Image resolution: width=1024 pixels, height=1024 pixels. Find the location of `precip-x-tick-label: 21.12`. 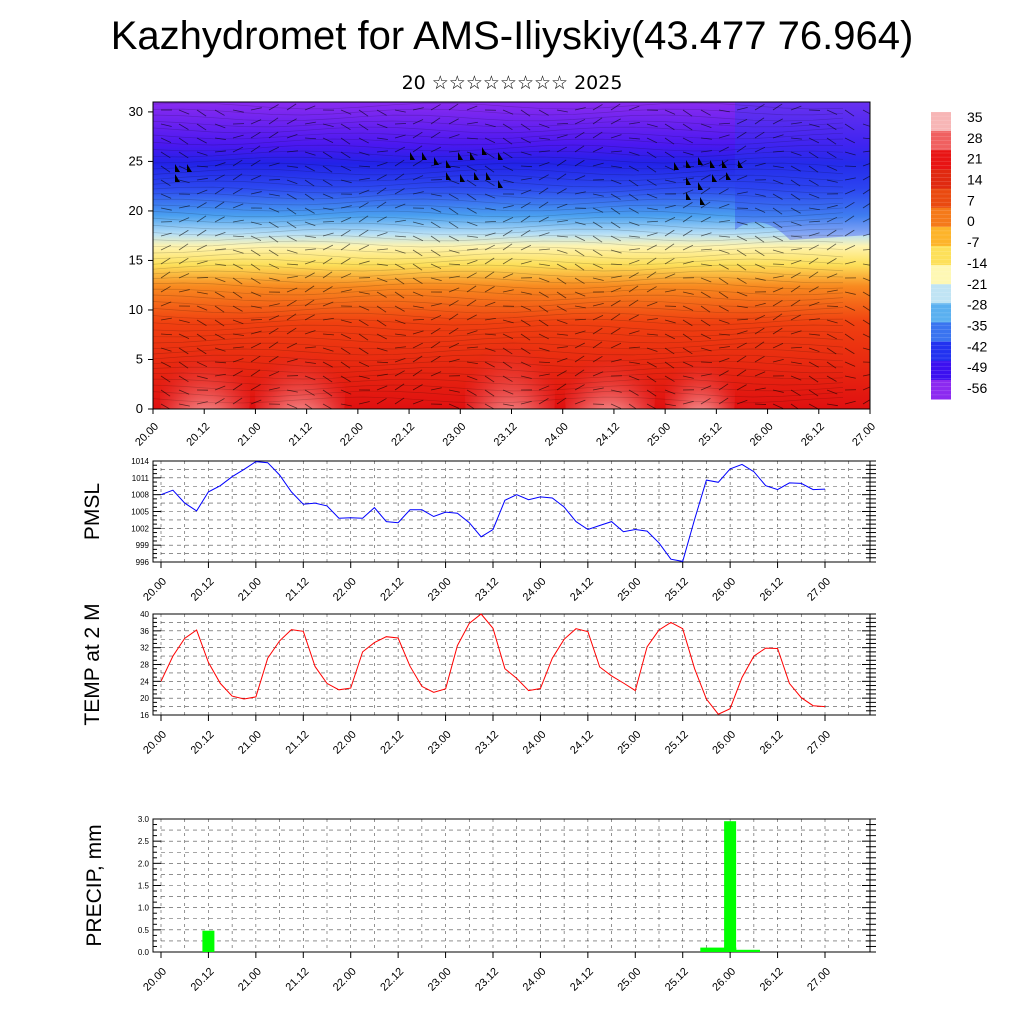

precip-x-tick-label: 21.12 is located at coordinates (297, 980).